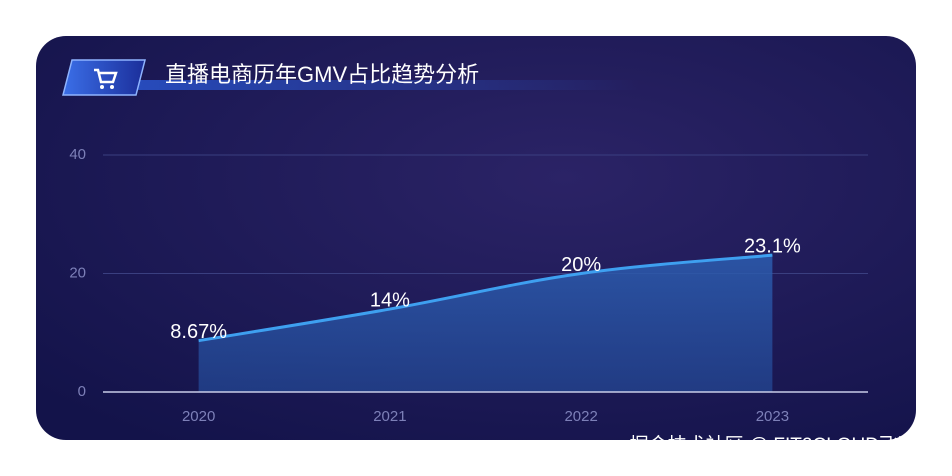 This screenshot has width=952, height=476. What do you see at coordinates (322, 74) in the screenshot?
I see `chart-title: 直播电商历年GMV占比趋势分析` at bounding box center [322, 74].